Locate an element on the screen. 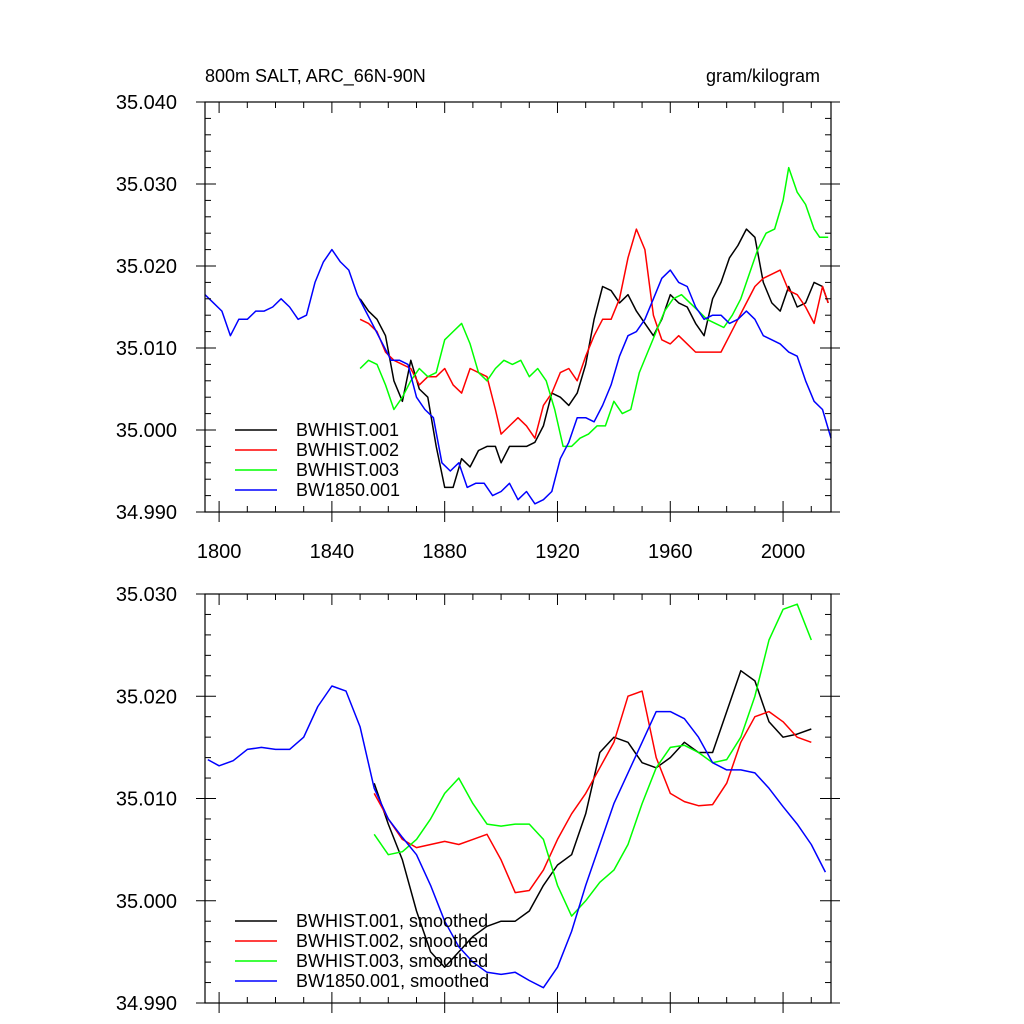 Image resolution: width=1024 pixels, height=1024 pixels. legend-label: BWHIST.002, smoothed is located at coordinates (392, 941).